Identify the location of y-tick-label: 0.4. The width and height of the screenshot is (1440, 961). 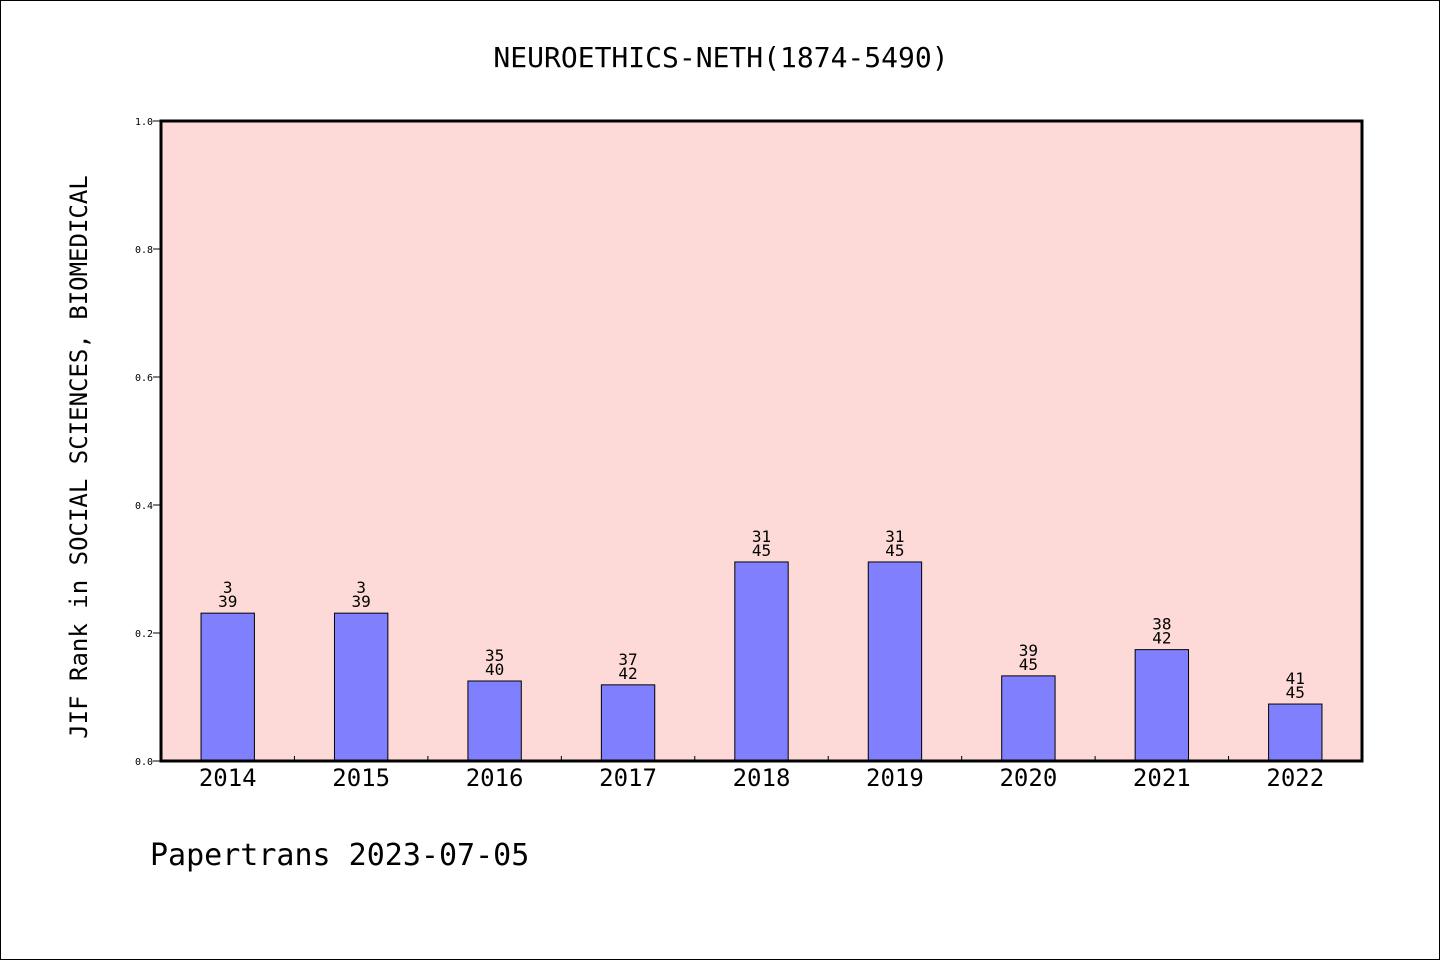
(144, 506).